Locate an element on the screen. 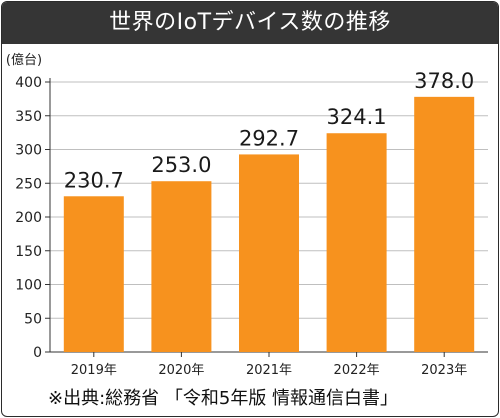  y-tick-label: 300 is located at coordinates (28, 151).